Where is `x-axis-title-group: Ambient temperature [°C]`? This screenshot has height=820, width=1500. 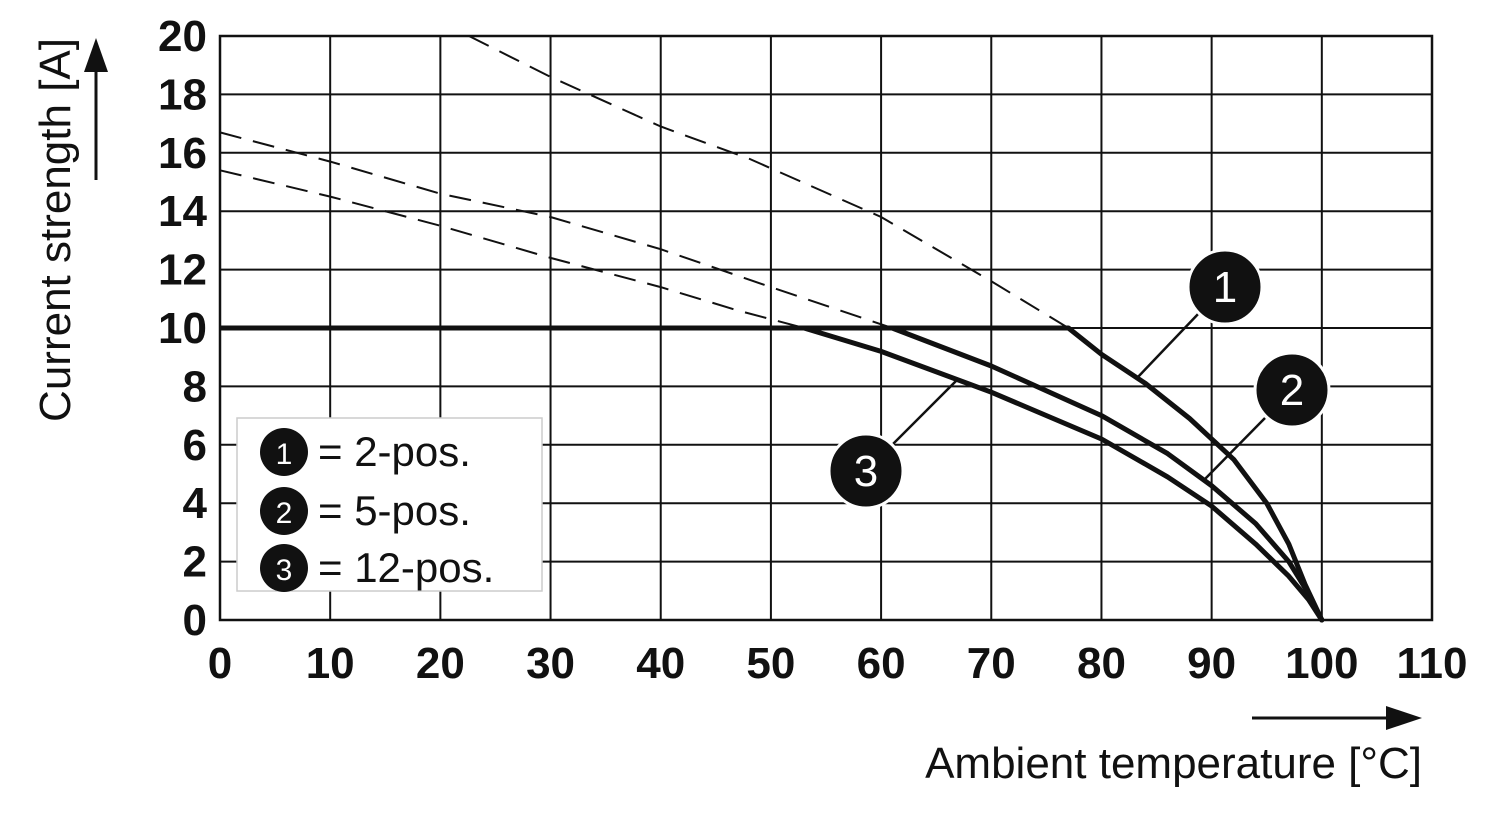
x-axis-title-group: Ambient temperature [°C] is located at coordinates (1173, 747).